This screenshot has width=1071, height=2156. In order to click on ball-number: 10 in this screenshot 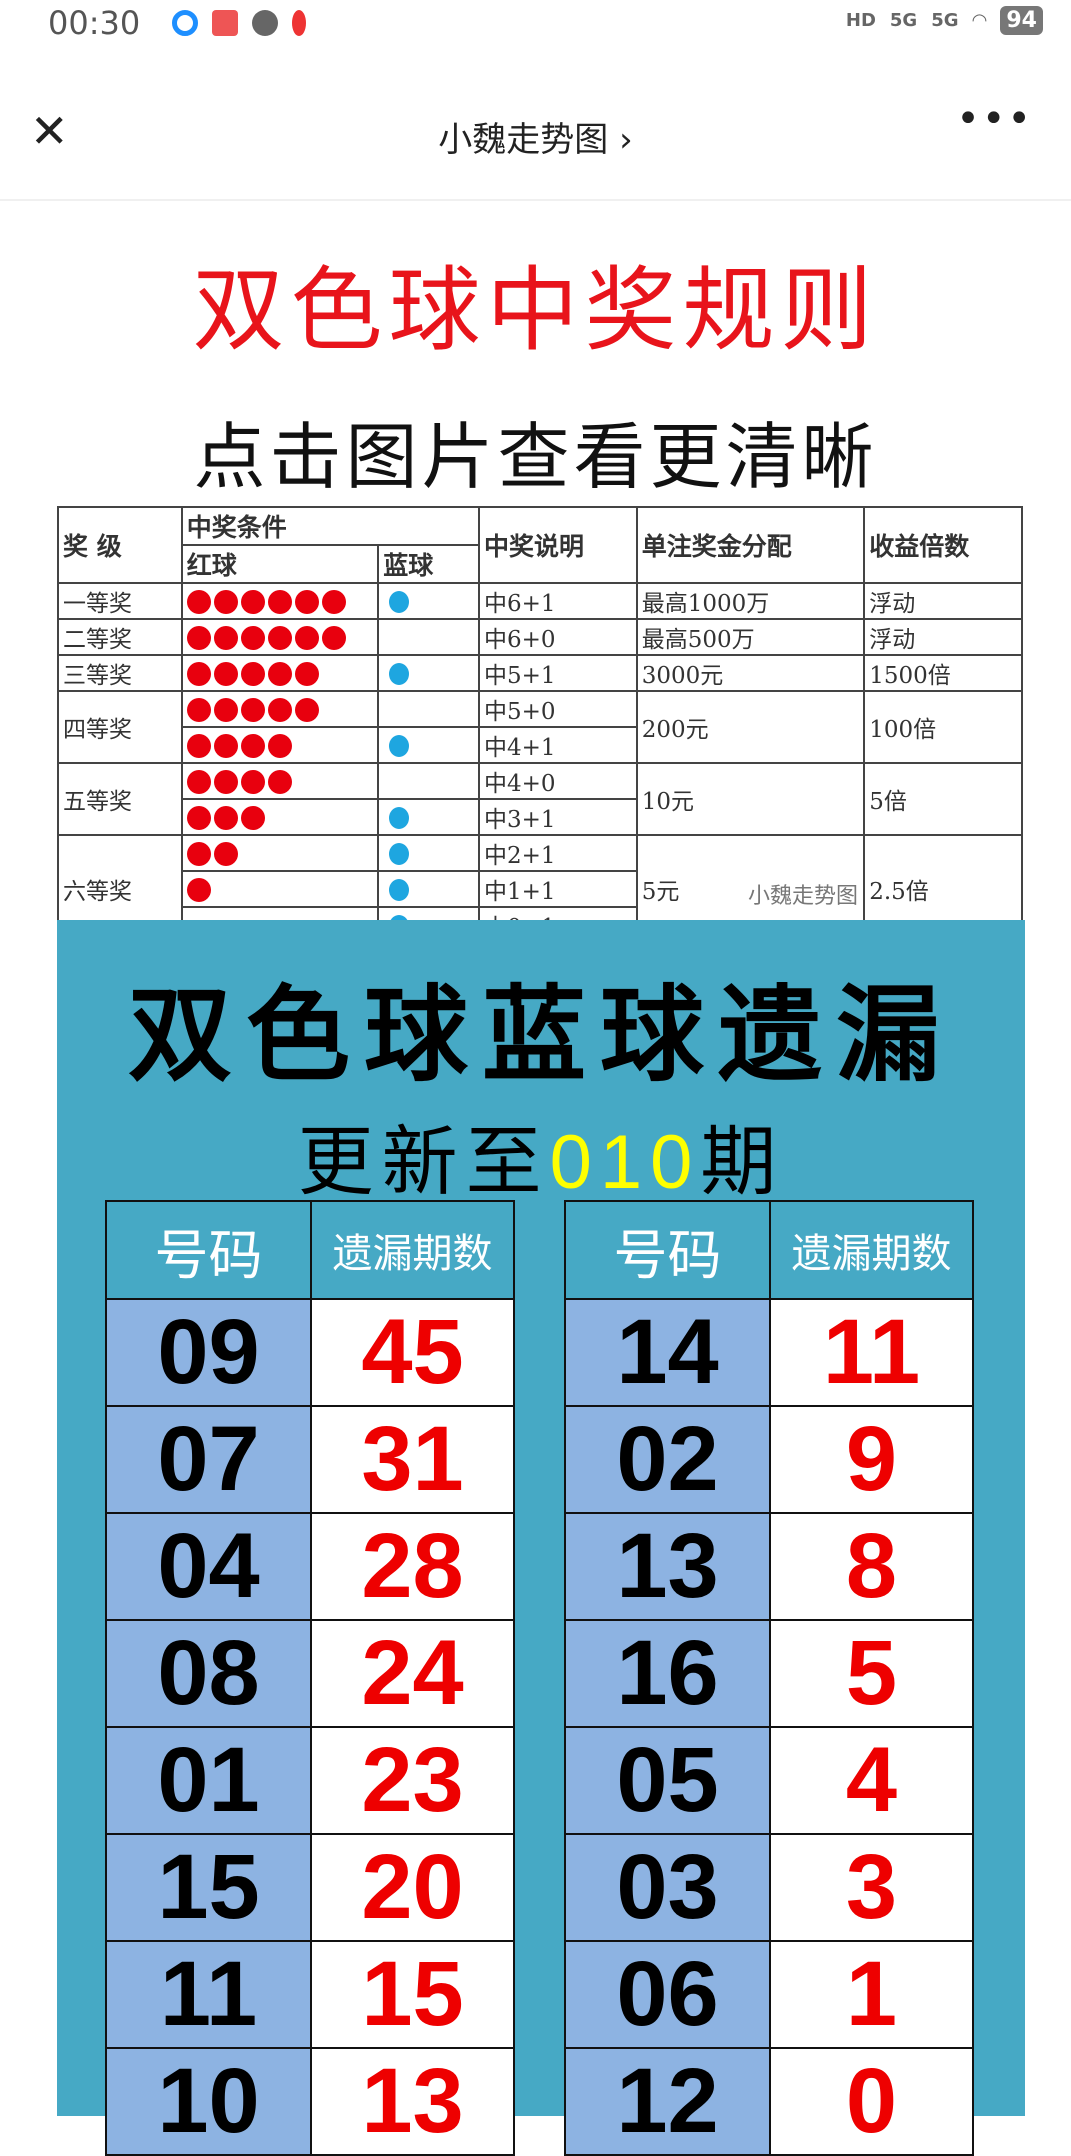, I will do `click(208, 2101)`.